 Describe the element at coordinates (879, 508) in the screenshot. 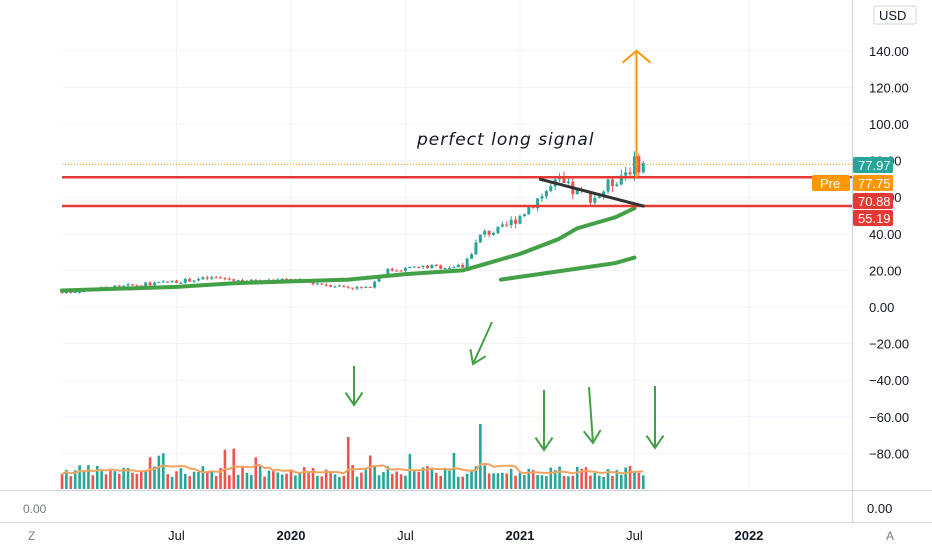

I see `volume-pane-right-value: 0.00` at that location.